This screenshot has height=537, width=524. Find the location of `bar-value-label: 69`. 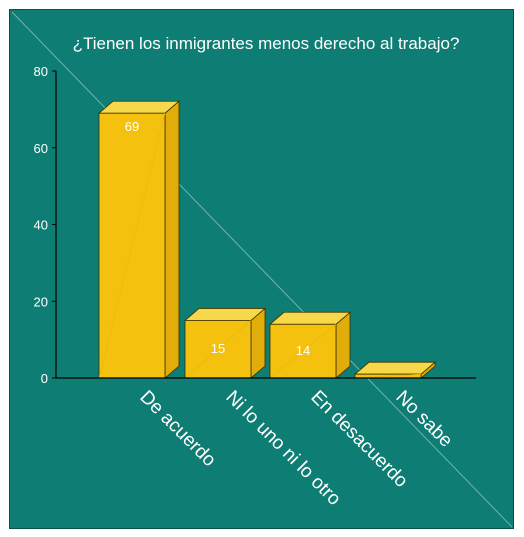

bar-value-label: 69 is located at coordinates (132, 126).